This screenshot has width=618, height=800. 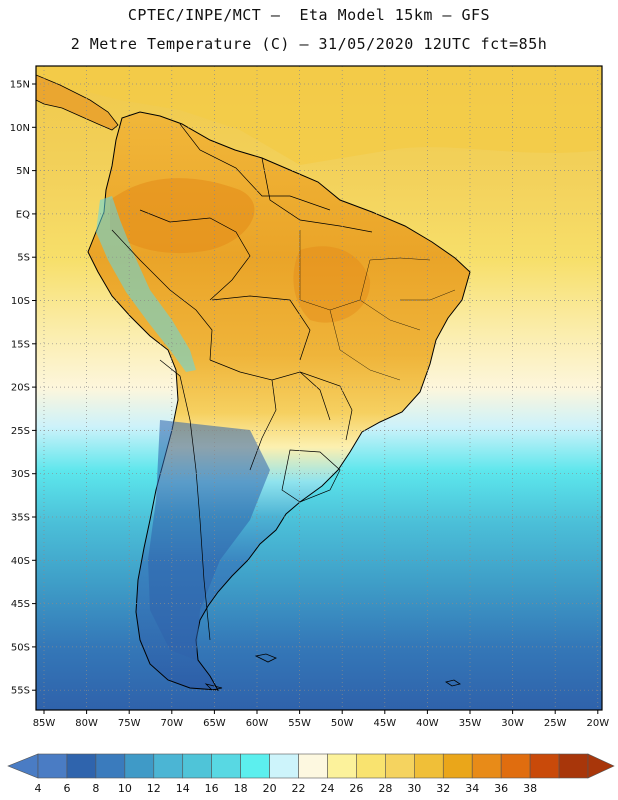 I want to click on lon-tick-label: 85W, so click(x=44, y=723).